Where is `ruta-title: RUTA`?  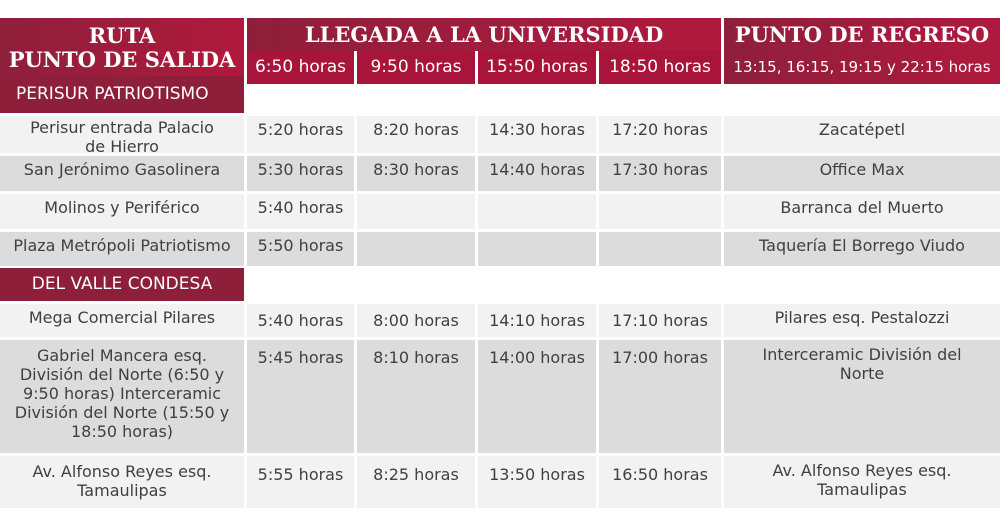
ruta-title: RUTA is located at coordinates (122, 35).